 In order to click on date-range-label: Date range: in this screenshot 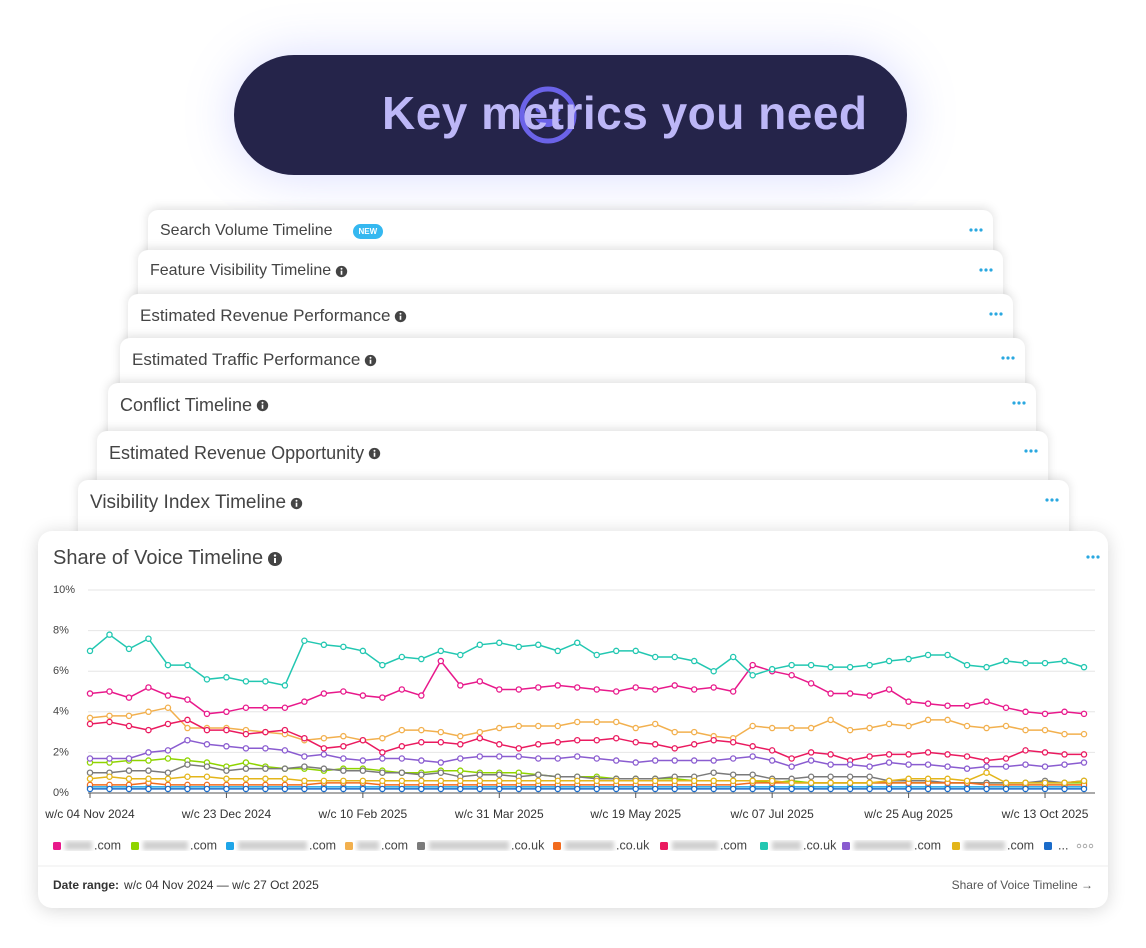, I will do `click(86, 885)`.